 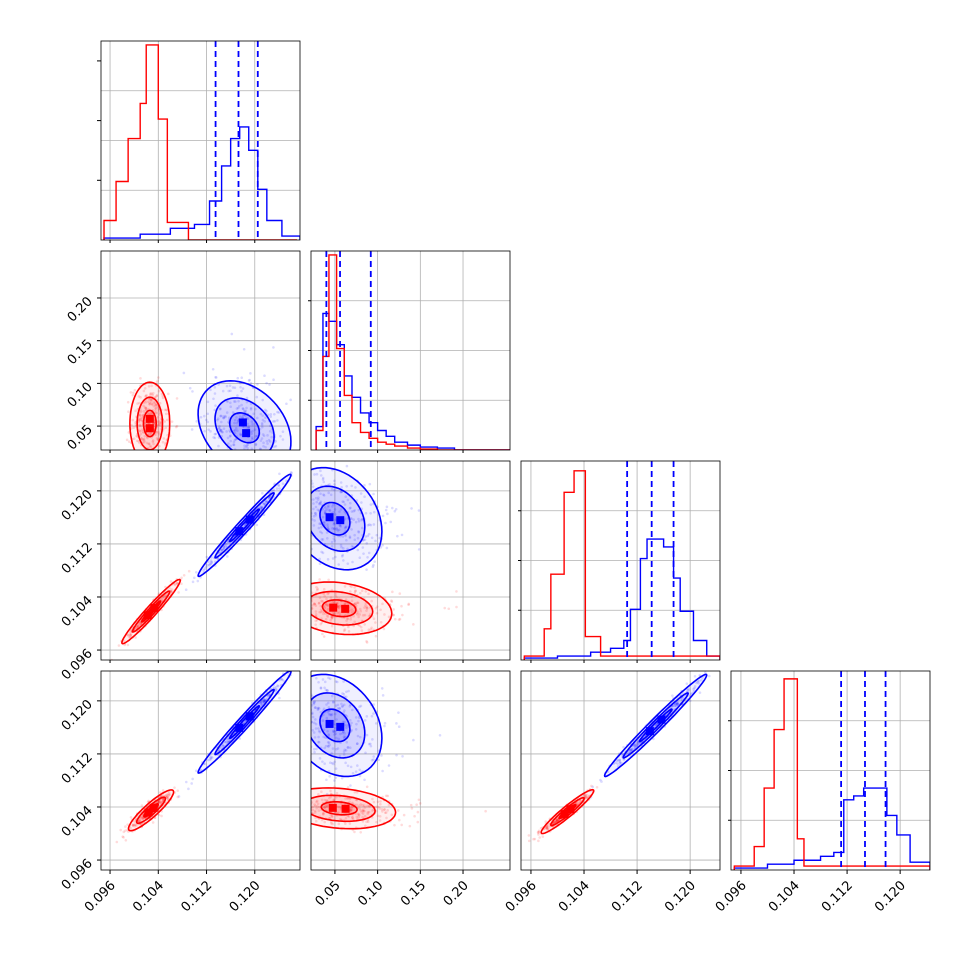 I want to click on red-scatter-points, so click(x=384, y=611).